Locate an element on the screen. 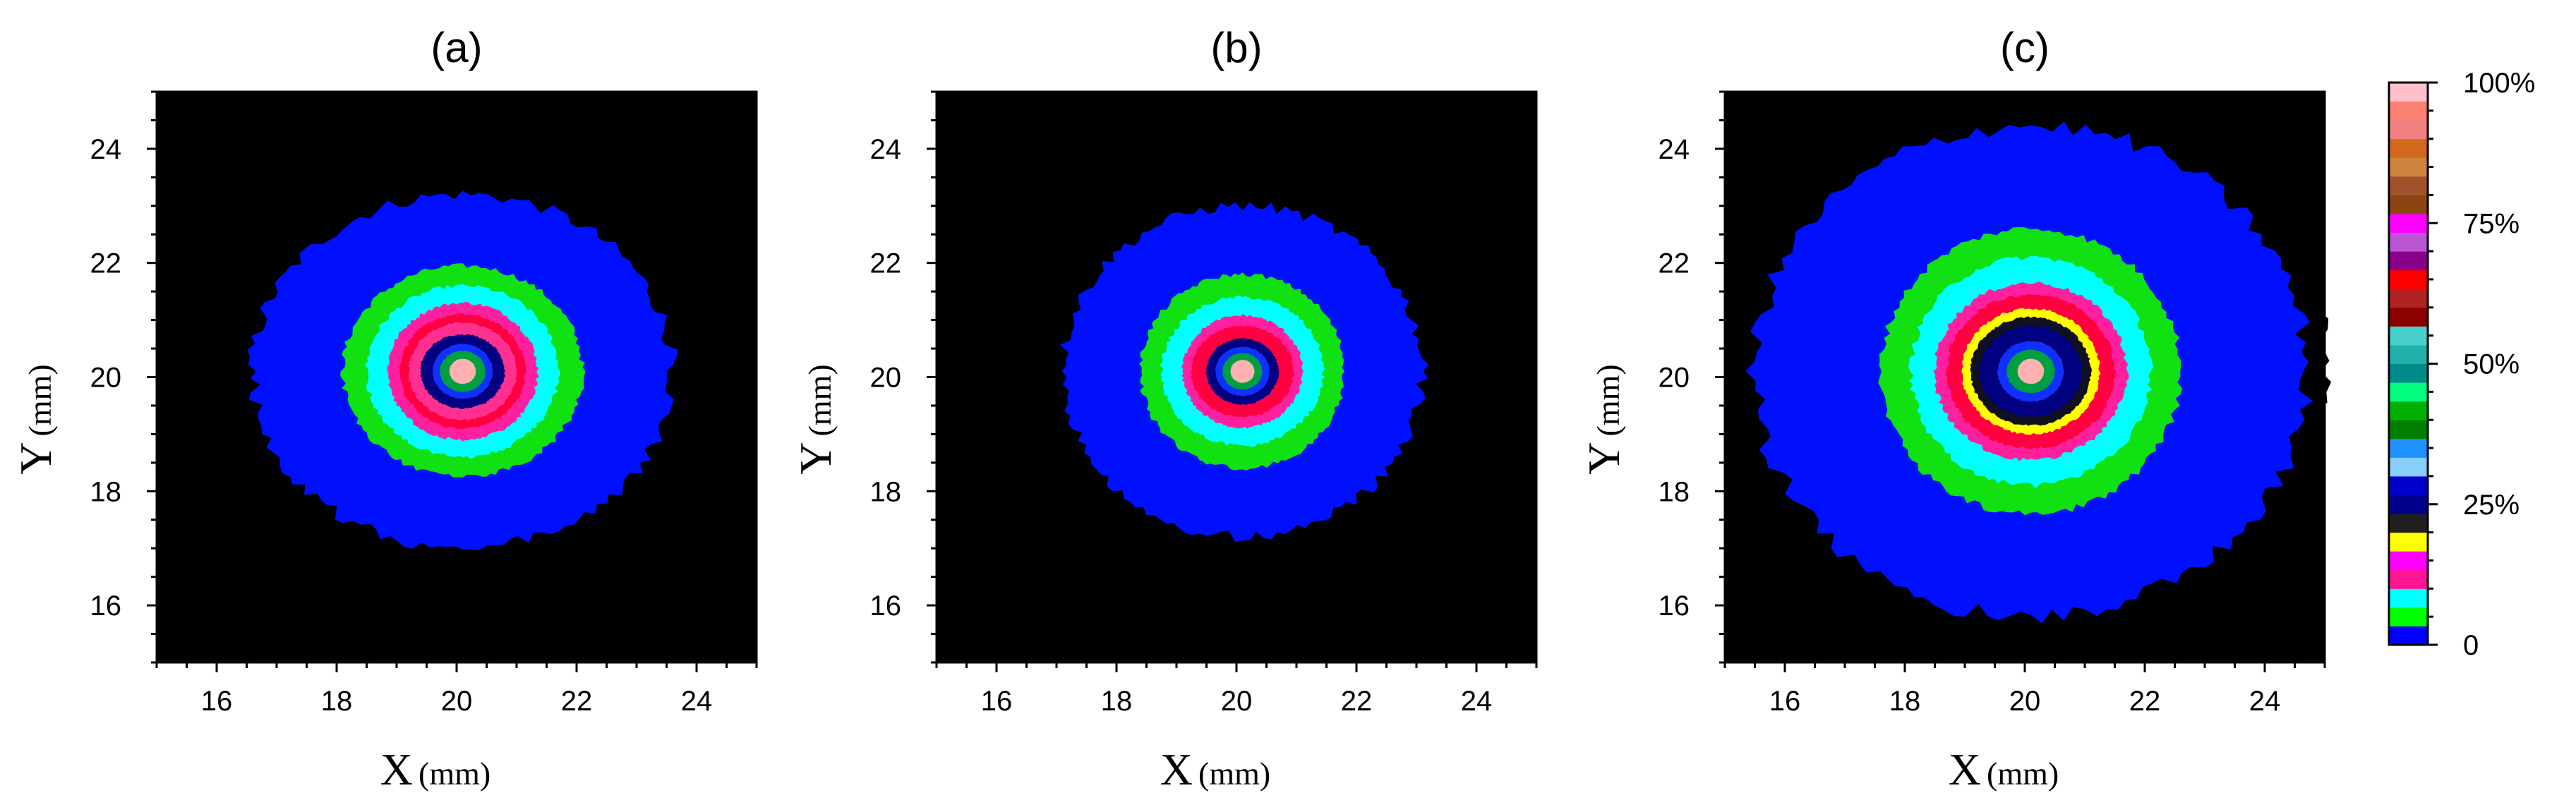 The width and height of the screenshot is (2576, 812). panel-title: (b) is located at coordinates (1236, 48).